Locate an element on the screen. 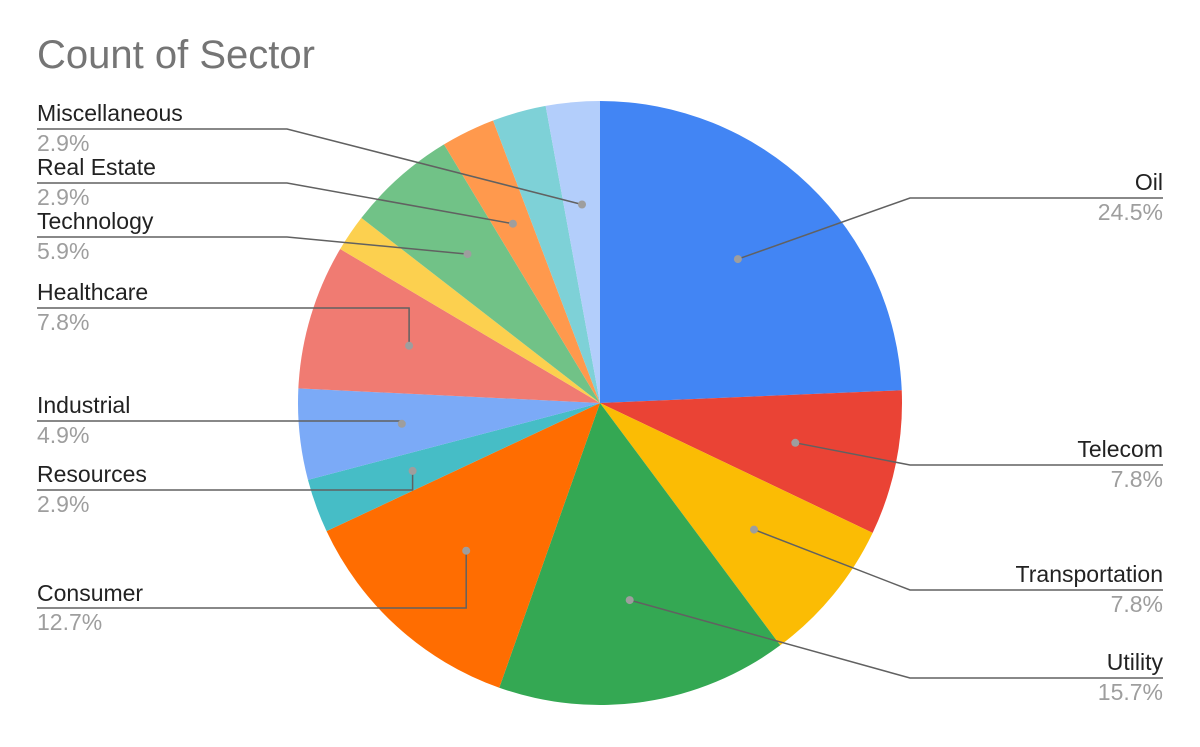 This screenshot has width=1200, height=747. slice-percent-miscellaneous: 2.9% is located at coordinates (63, 143).